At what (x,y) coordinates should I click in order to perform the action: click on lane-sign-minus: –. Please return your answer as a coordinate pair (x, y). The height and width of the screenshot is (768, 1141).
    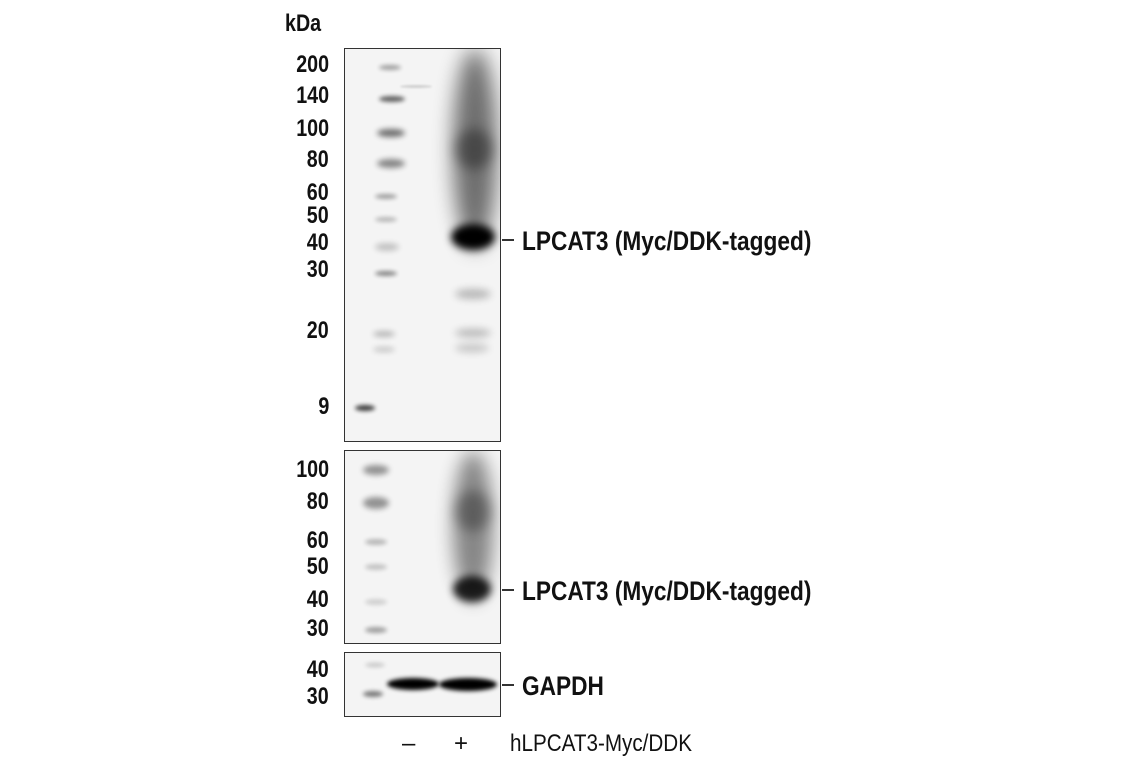
    Looking at the image, I should click on (409, 743).